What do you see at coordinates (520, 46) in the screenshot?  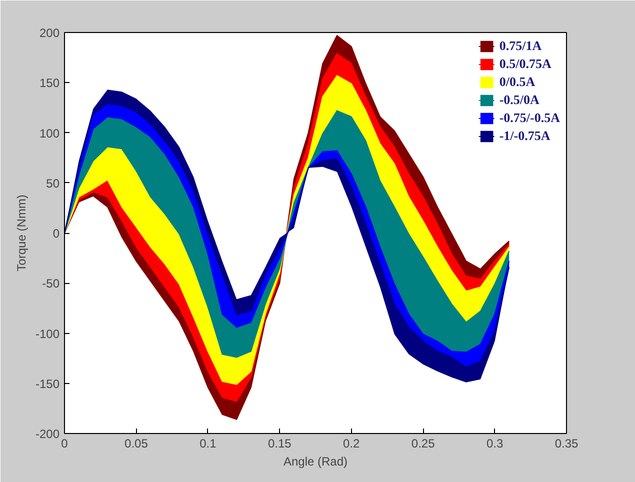 I see `legend-label: 0.75/1A` at bounding box center [520, 46].